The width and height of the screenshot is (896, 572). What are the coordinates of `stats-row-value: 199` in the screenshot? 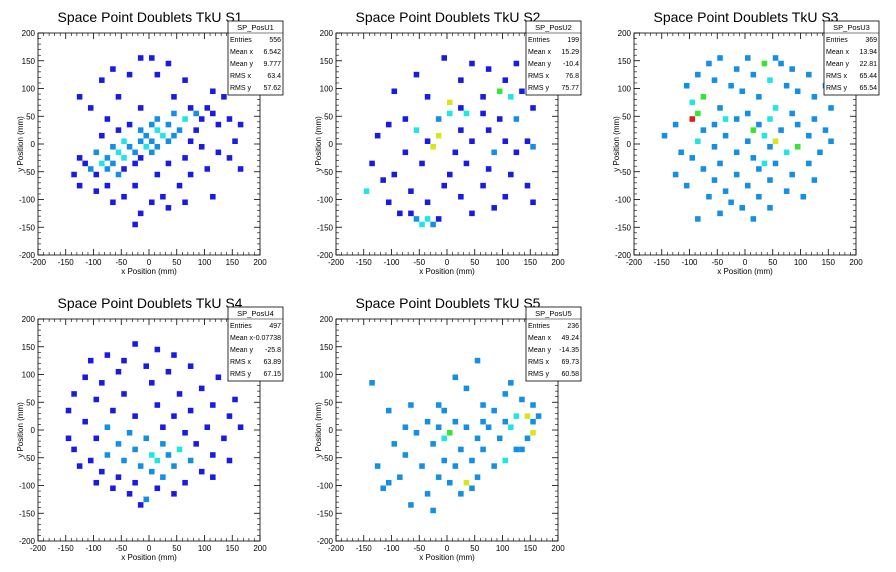 It's located at (573, 40).